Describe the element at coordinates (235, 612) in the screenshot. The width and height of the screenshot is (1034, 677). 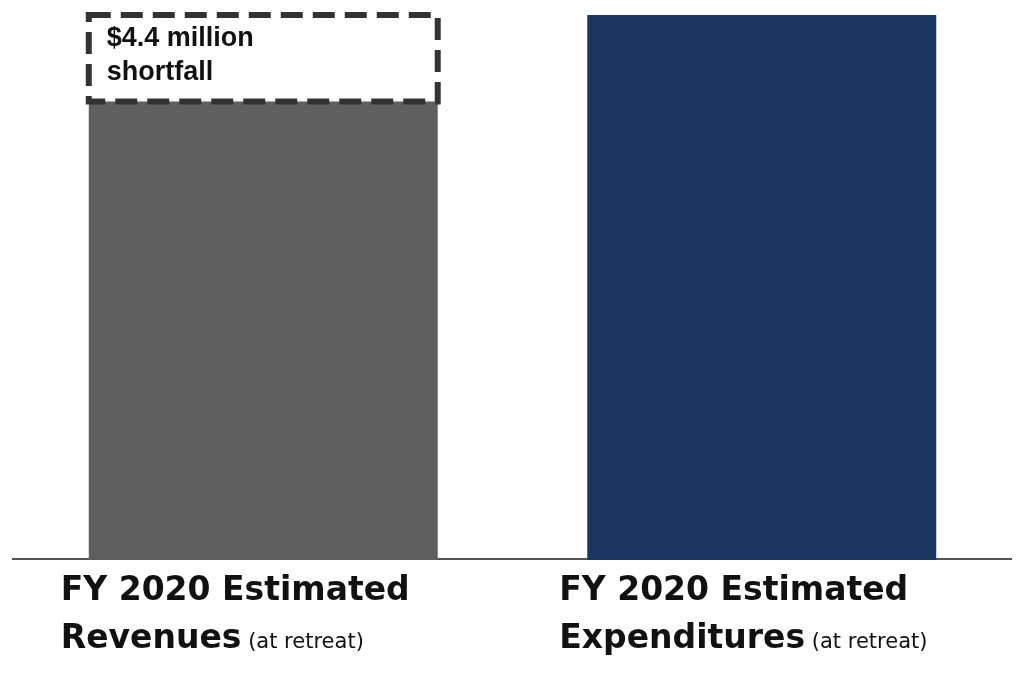
I see `x-tick-label: FY 2020 Estimated Revenues (at retreat)` at that location.